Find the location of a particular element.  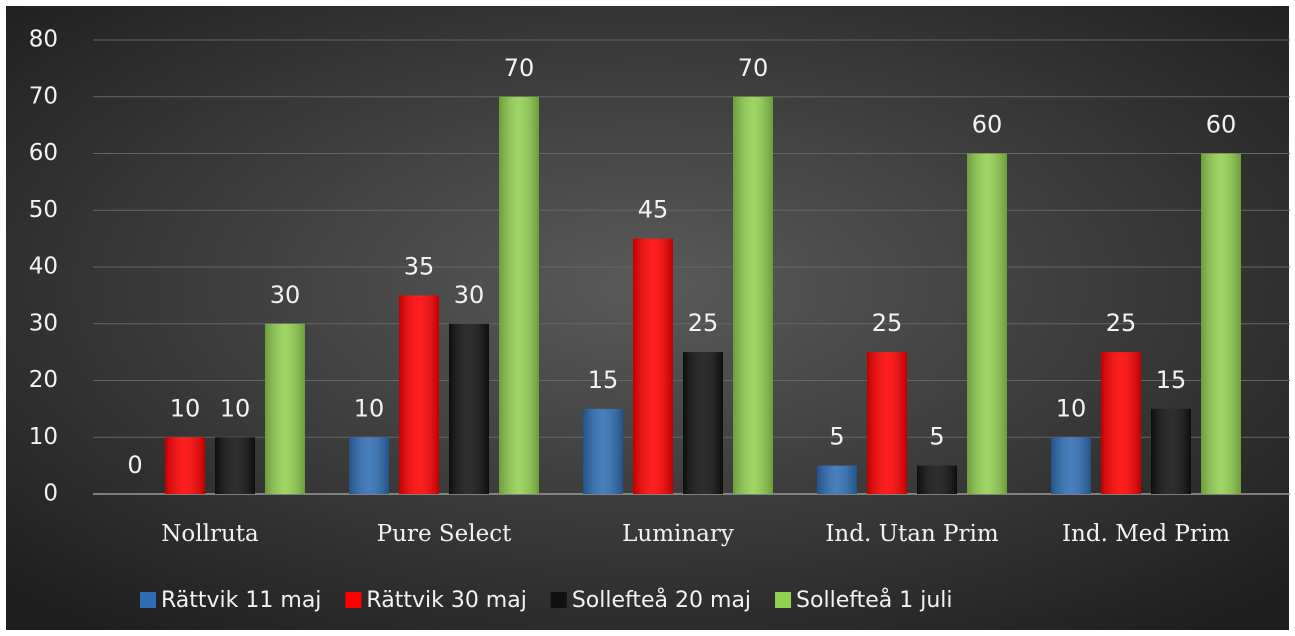

y-tick-label: 10 is located at coordinates (43, 437).